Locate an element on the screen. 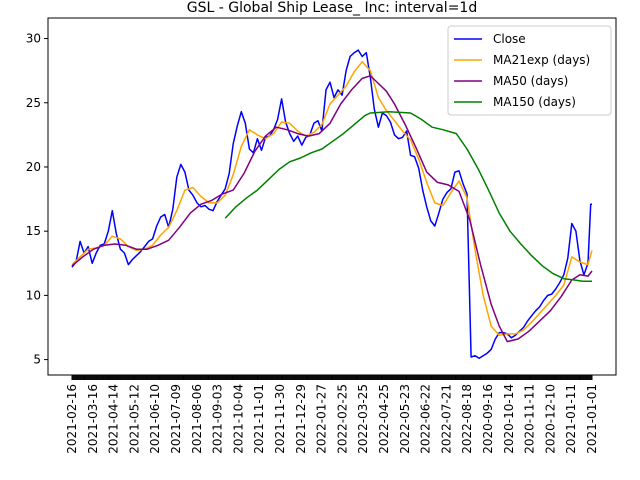 This screenshot has width=640, height=480. y-tick-label: 15 is located at coordinates (33, 231).